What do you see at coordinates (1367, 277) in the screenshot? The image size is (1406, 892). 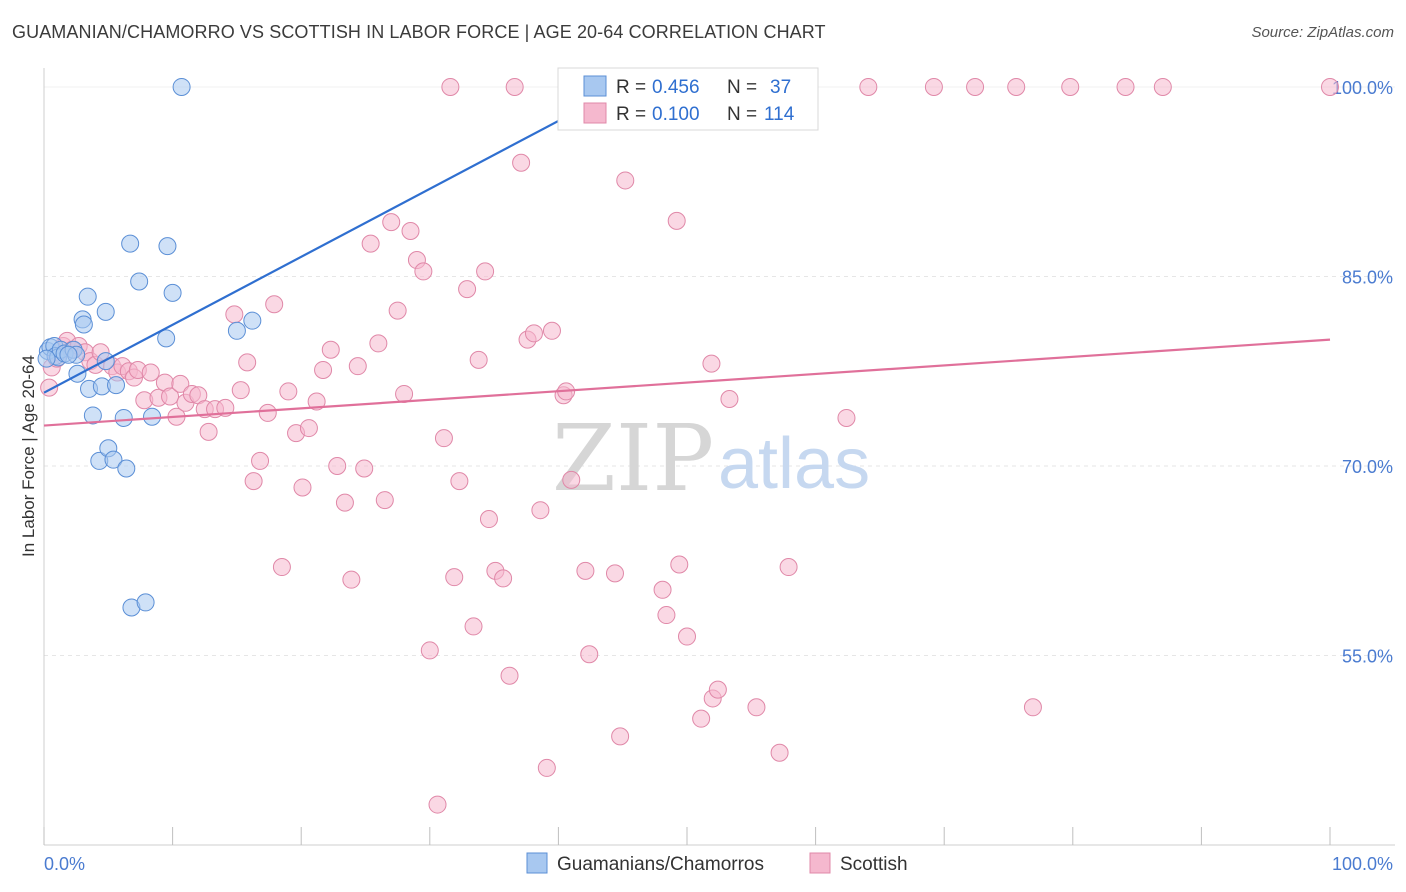 I see `y-tick-label: 85.0%` at bounding box center [1367, 277].